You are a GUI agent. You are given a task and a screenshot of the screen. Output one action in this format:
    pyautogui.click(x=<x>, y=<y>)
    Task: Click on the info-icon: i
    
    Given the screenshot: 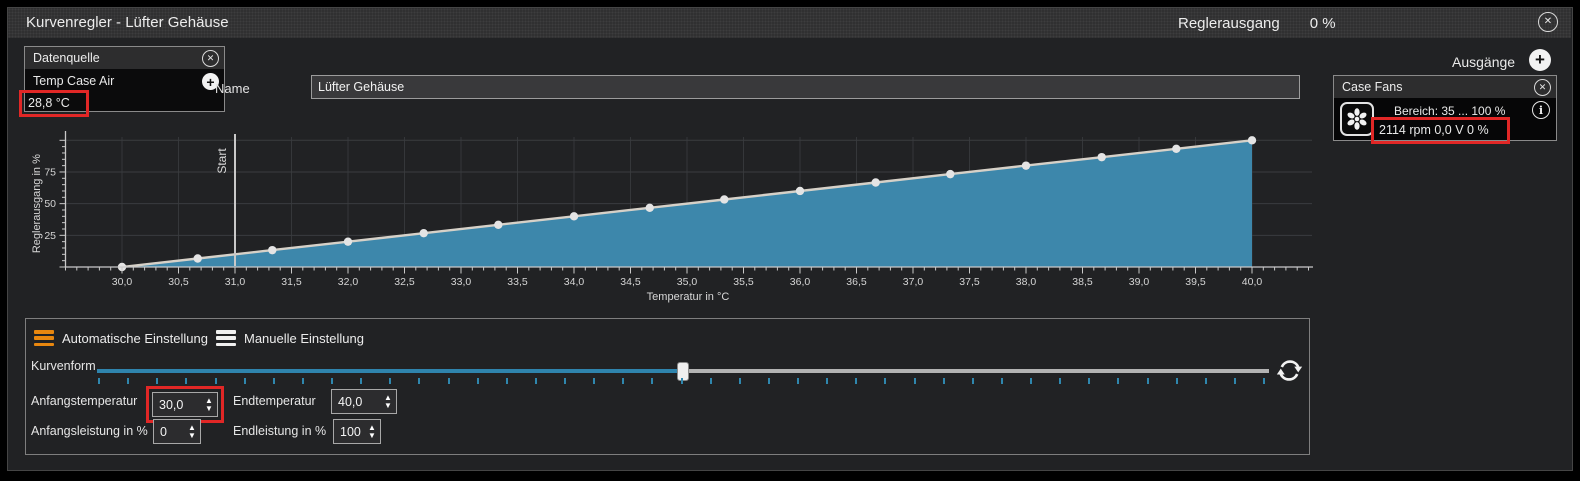 What is the action you would take?
    pyautogui.click(x=1541, y=110)
    